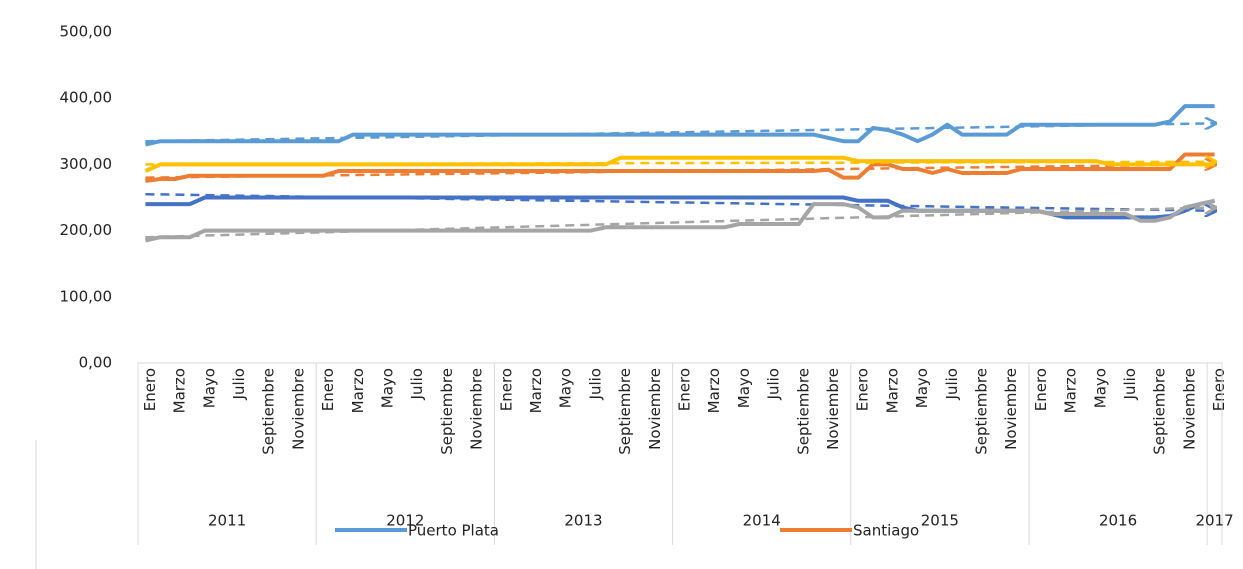 Image resolution: width=1243 pixels, height=569 pixels. I want to click on year-label: 2016, so click(1118, 521).